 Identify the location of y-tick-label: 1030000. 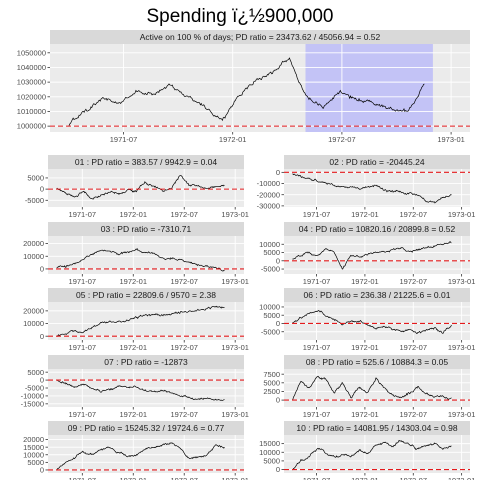
(31, 82).